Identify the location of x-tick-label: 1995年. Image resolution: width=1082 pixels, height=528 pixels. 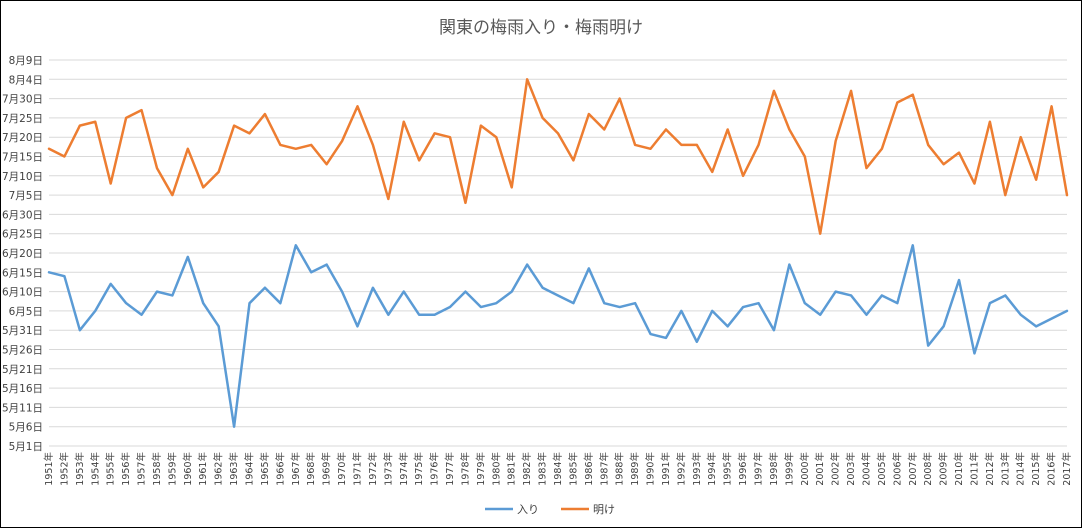
(728, 469).